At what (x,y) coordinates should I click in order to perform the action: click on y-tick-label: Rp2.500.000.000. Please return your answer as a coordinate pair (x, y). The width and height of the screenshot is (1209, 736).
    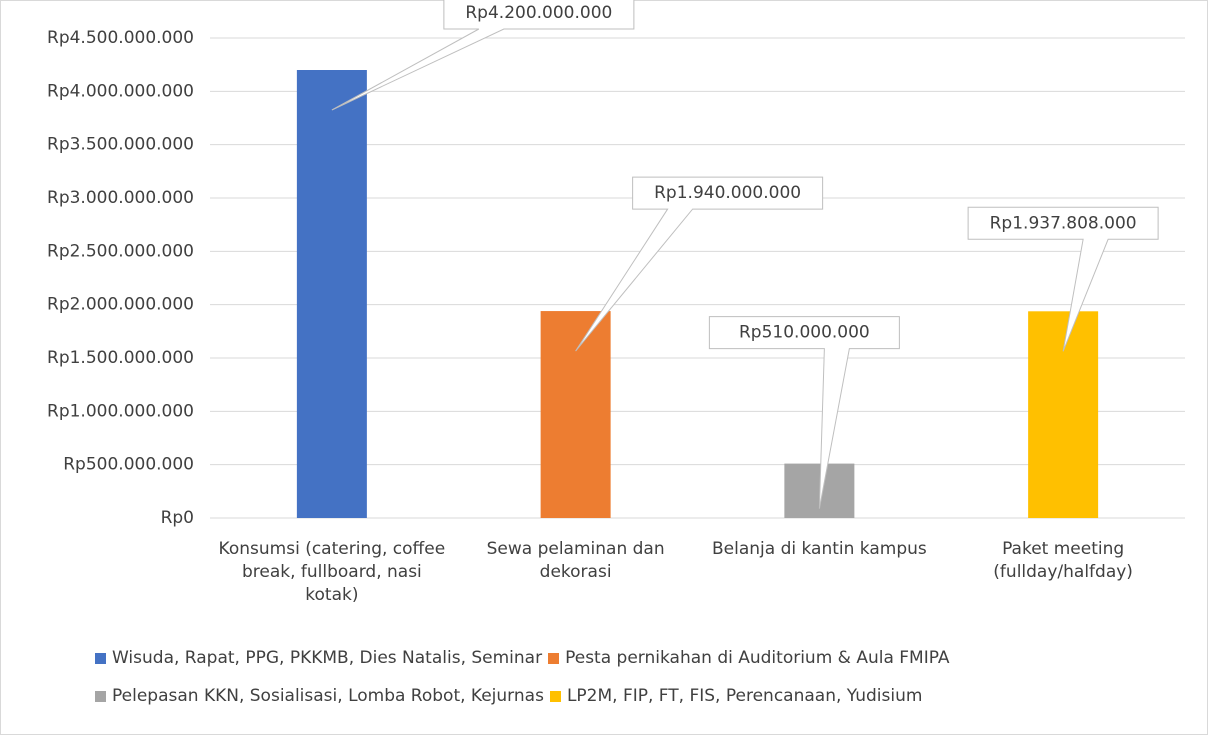
    Looking at the image, I should click on (120, 251).